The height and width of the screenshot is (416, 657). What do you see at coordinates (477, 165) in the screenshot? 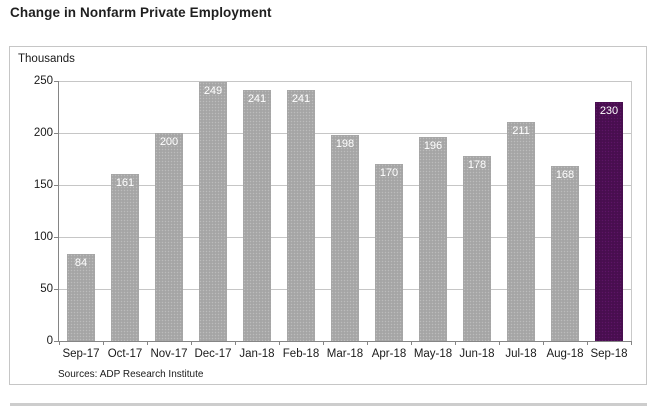
I see `bar-value-label: 178` at bounding box center [477, 165].